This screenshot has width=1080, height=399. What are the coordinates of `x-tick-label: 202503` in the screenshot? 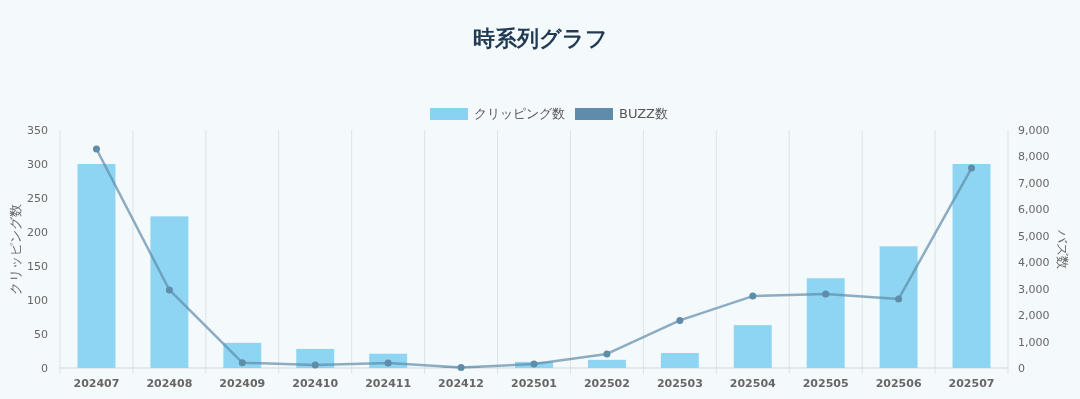 It's located at (679, 383).